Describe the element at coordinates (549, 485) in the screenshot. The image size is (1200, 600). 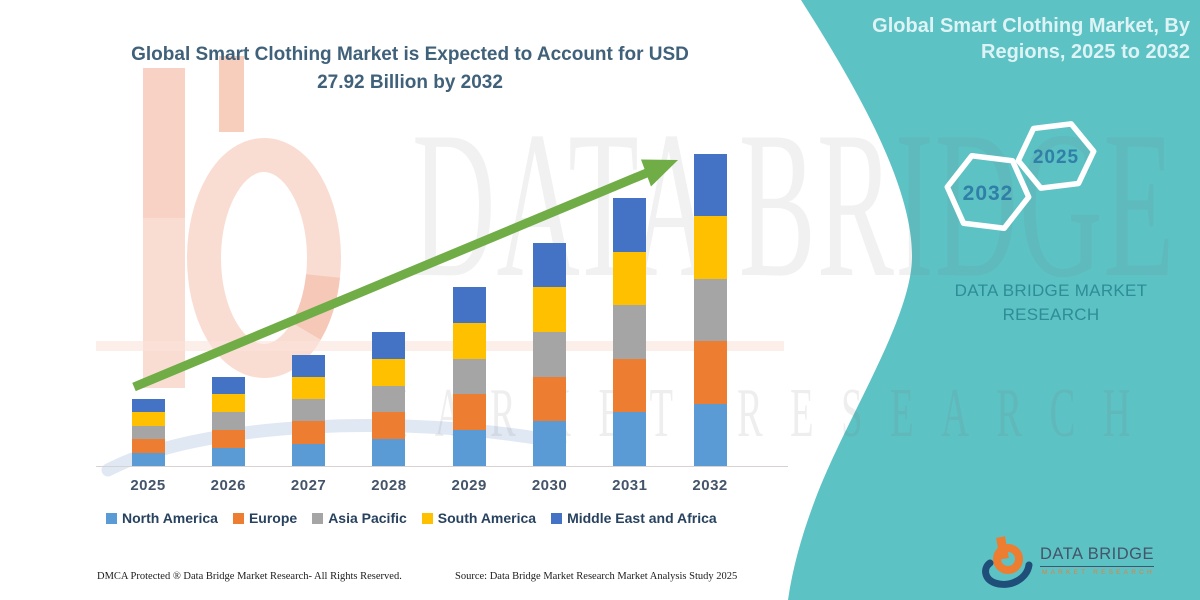
I see `x-axis-label-2030: 2030` at that location.